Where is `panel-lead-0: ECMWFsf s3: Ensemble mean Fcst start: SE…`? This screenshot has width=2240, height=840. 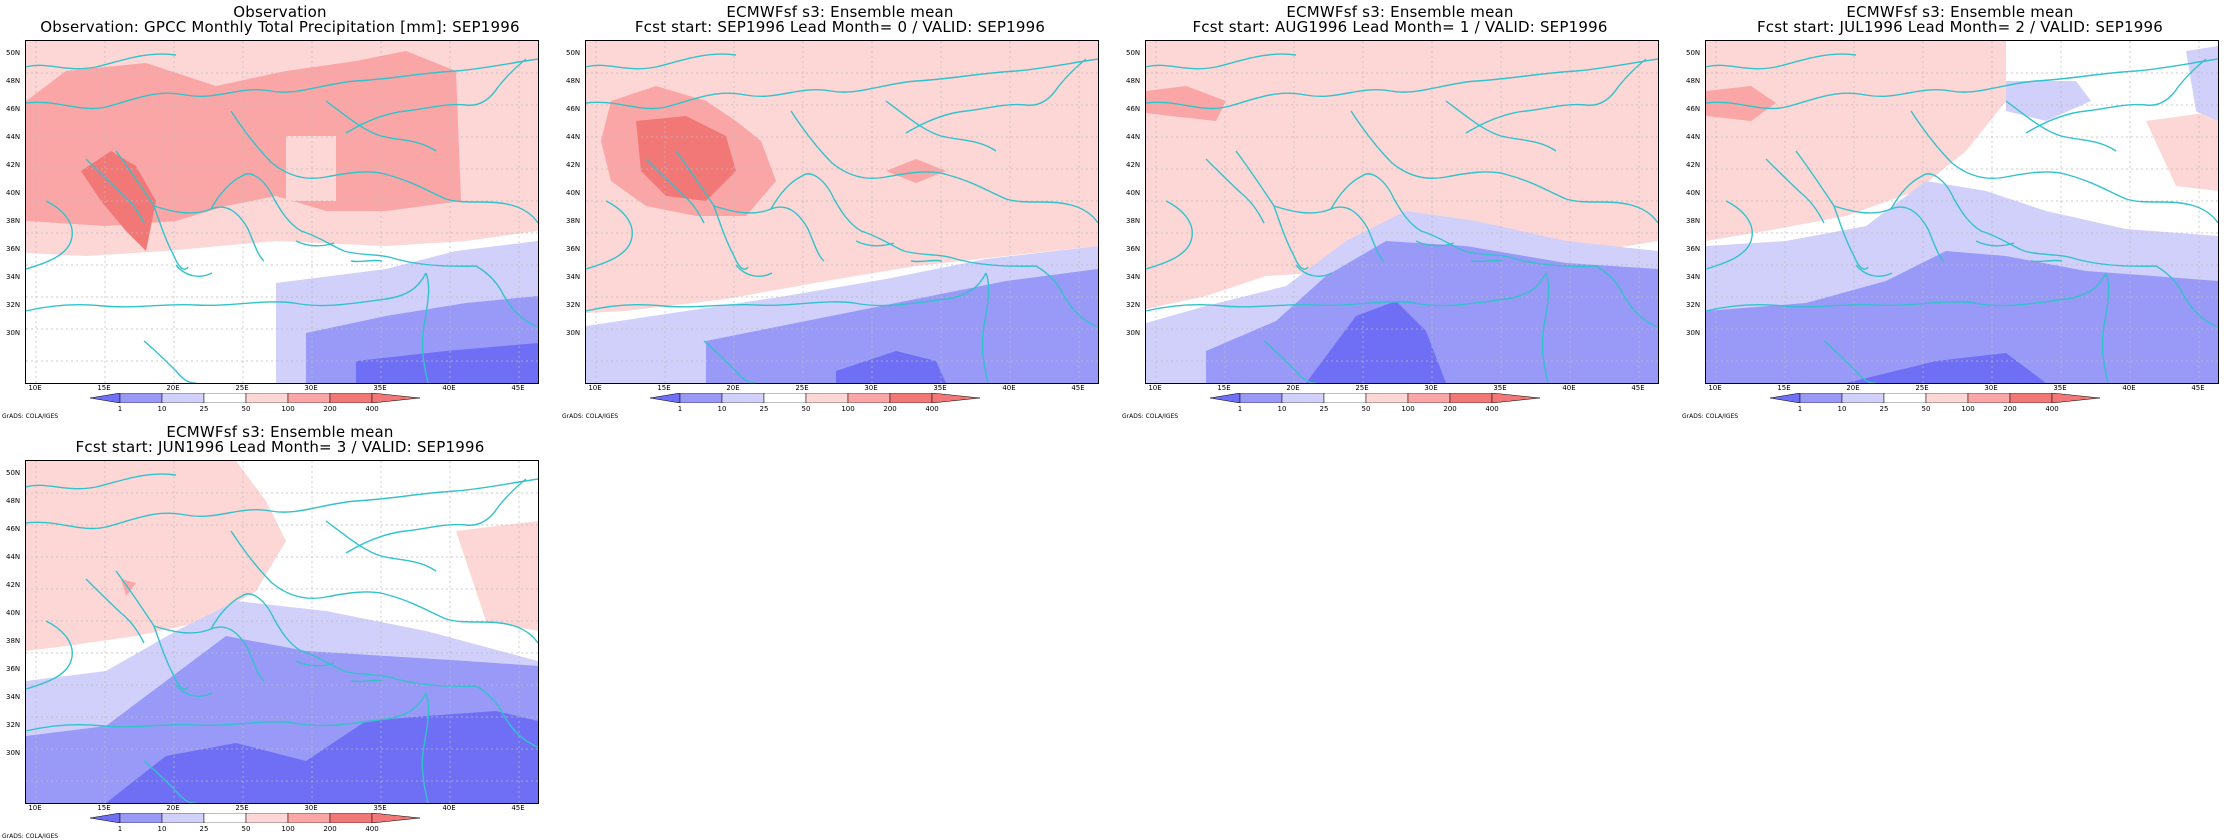
panel-lead-0: ECMWFsf s3: Ensemble mean Fcst start: SE… is located at coordinates (840, 210).